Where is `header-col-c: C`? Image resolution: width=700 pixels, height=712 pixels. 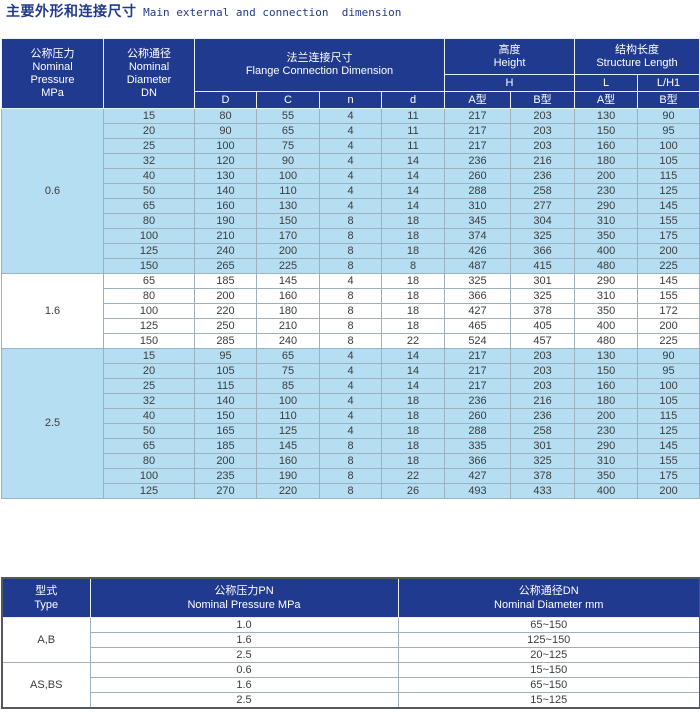
header-col-c: C is located at coordinates (288, 100).